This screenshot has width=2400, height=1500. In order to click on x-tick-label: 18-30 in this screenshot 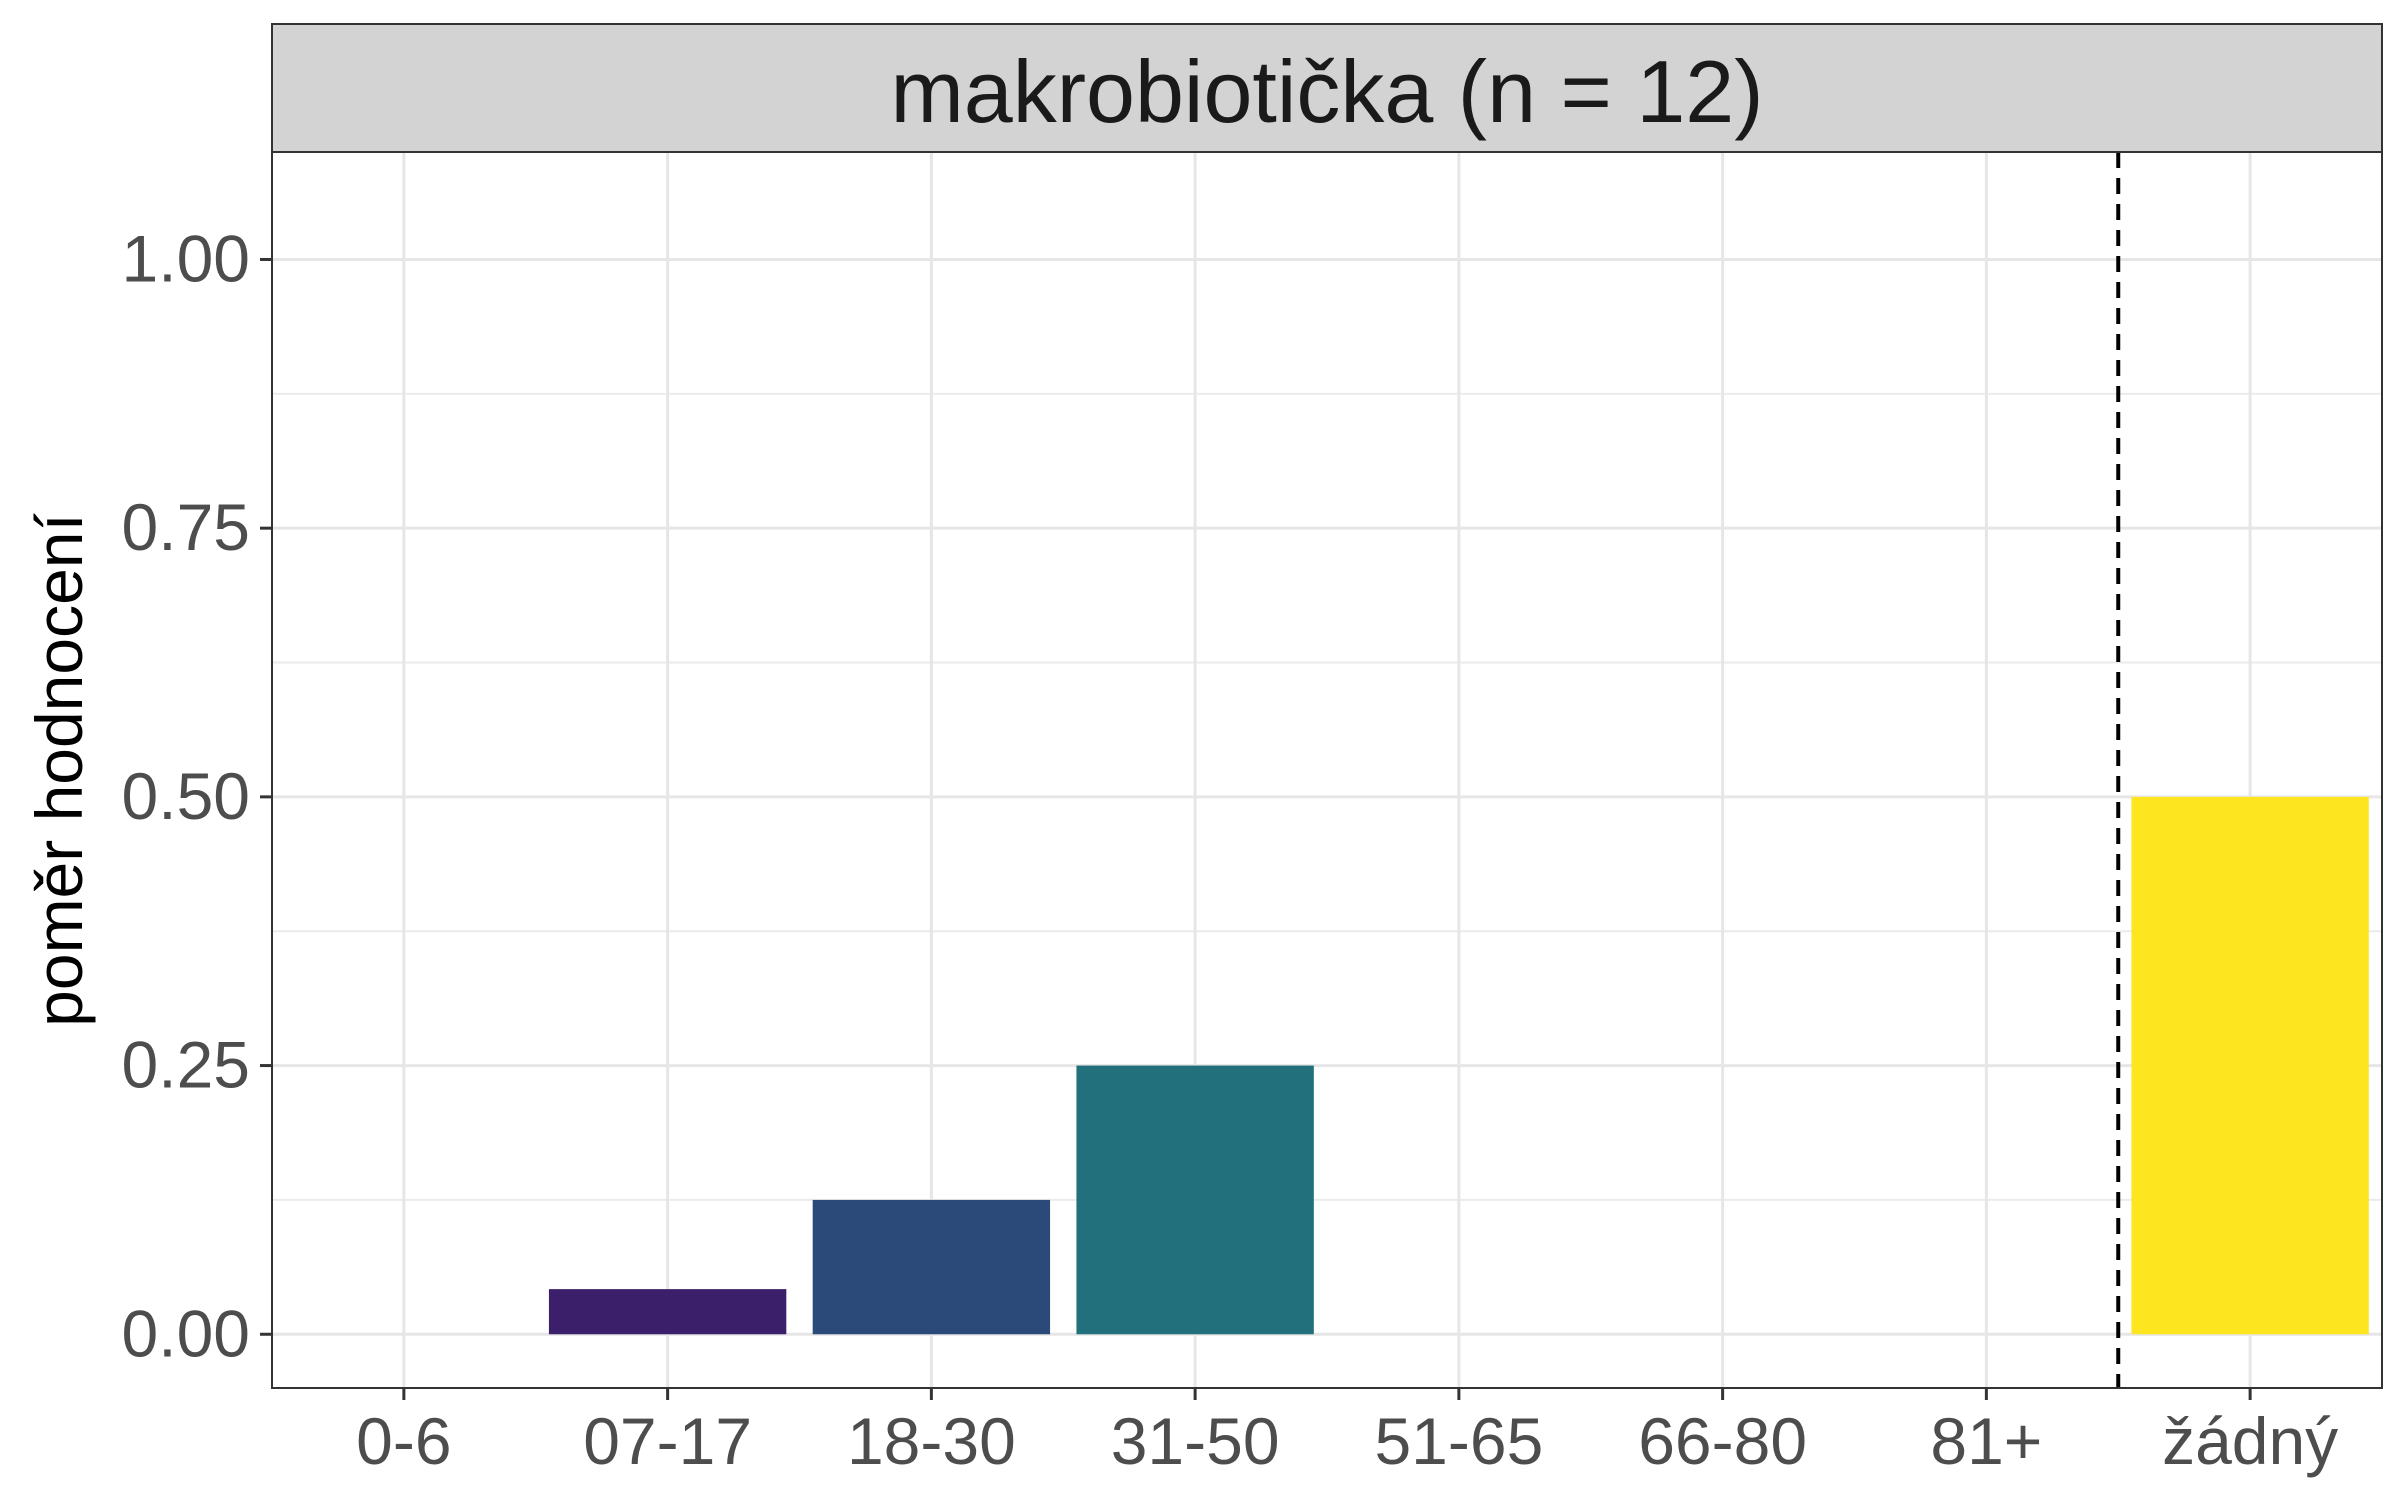, I will do `click(931, 1441)`.